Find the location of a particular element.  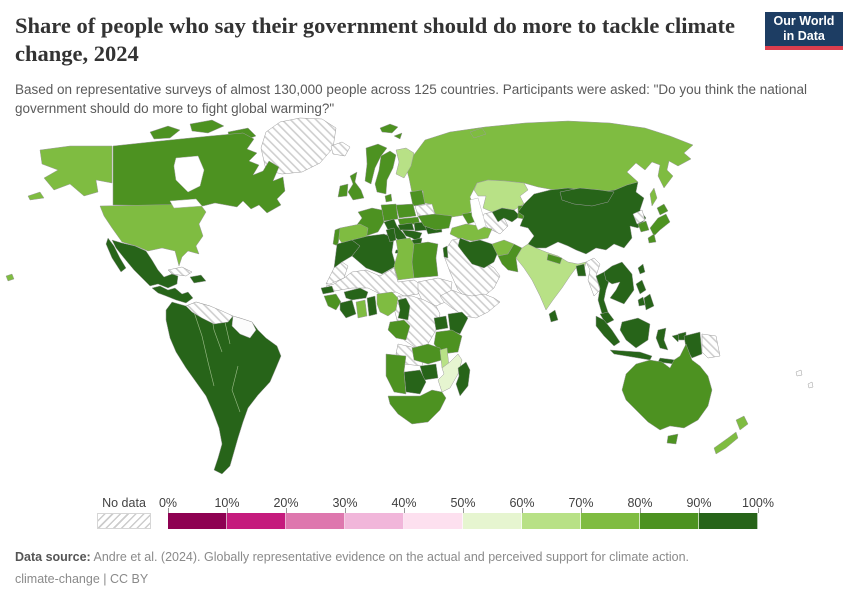

license-line: climate-change | CC BY is located at coordinates (82, 579).